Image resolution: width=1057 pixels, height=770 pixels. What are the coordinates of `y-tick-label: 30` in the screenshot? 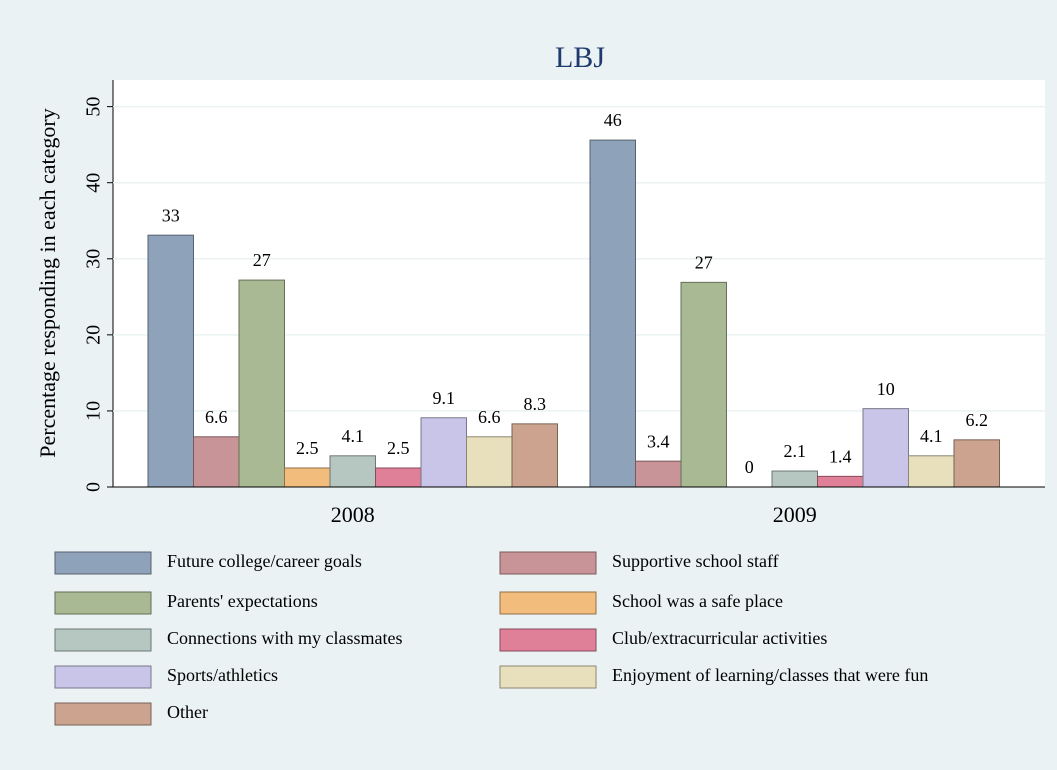 It's located at (94, 259).